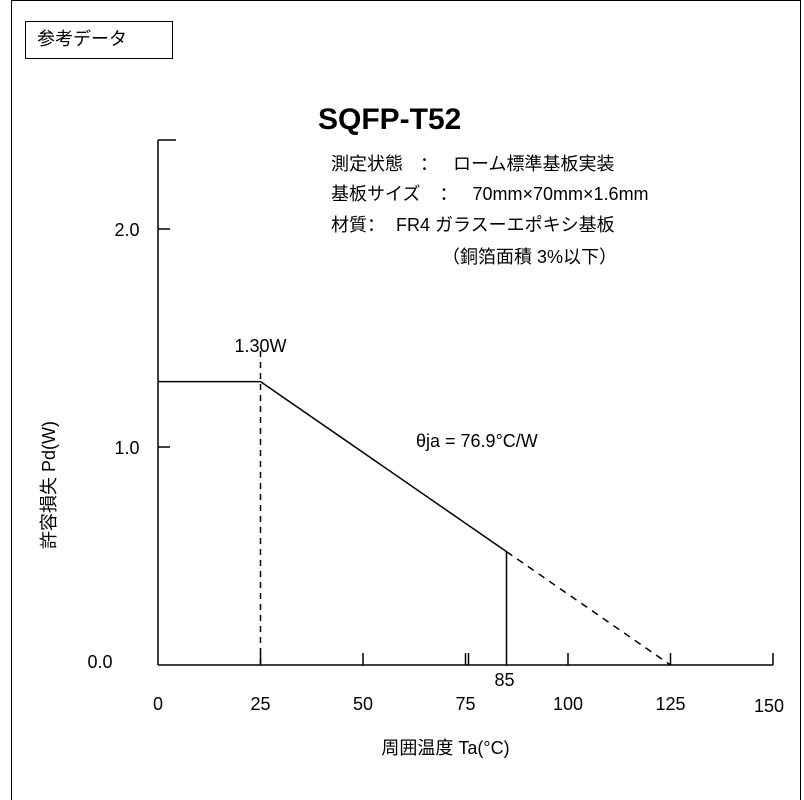  What do you see at coordinates (588, 608) in the screenshot?
I see `derating-curve-extrapolated` at bounding box center [588, 608].